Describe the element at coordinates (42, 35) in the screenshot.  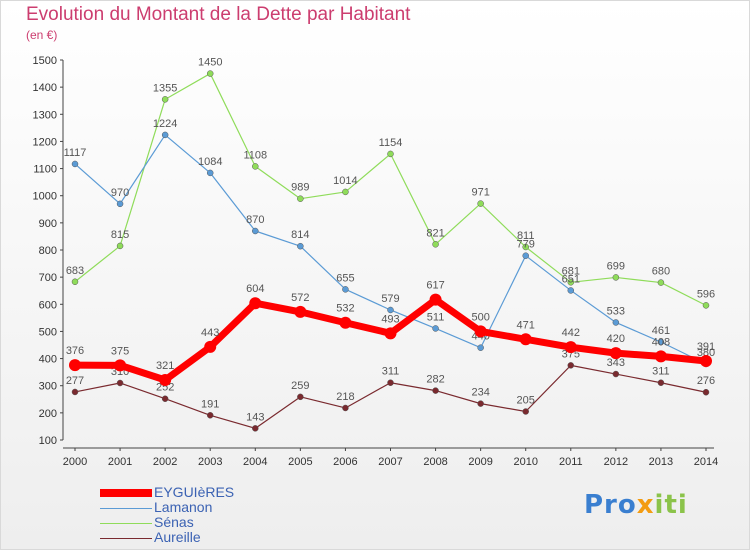
I see `chart-subtitle: (en €)` at that location.